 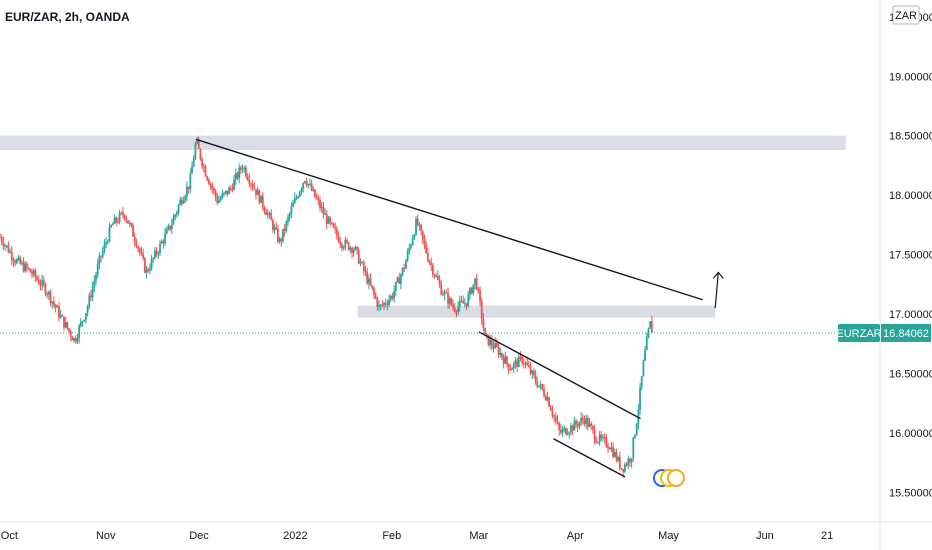 What do you see at coordinates (765, 536) in the screenshot?
I see `x-tick-label: Jun` at bounding box center [765, 536].